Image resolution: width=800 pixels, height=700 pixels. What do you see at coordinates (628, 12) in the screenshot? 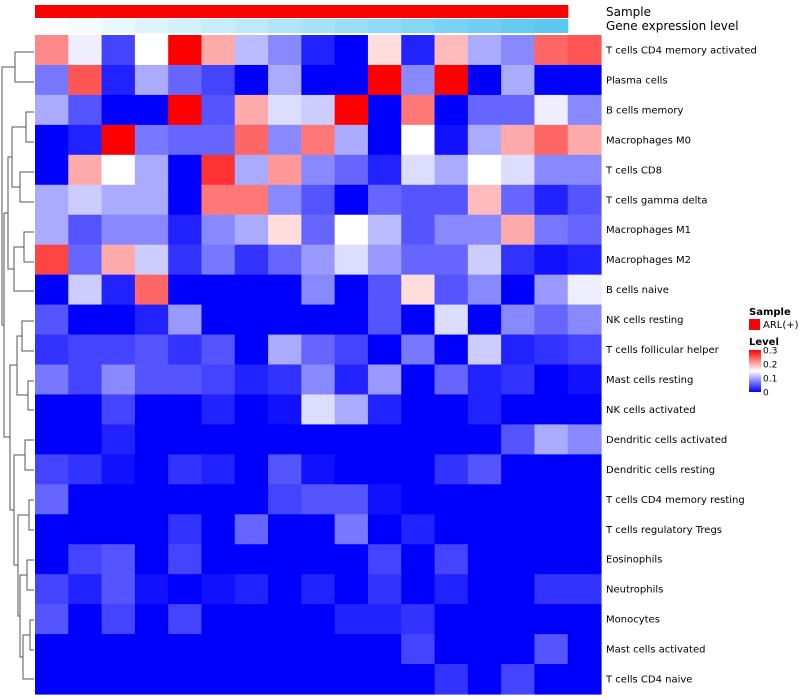
I see `sample-track-label: Sample` at bounding box center [628, 12].